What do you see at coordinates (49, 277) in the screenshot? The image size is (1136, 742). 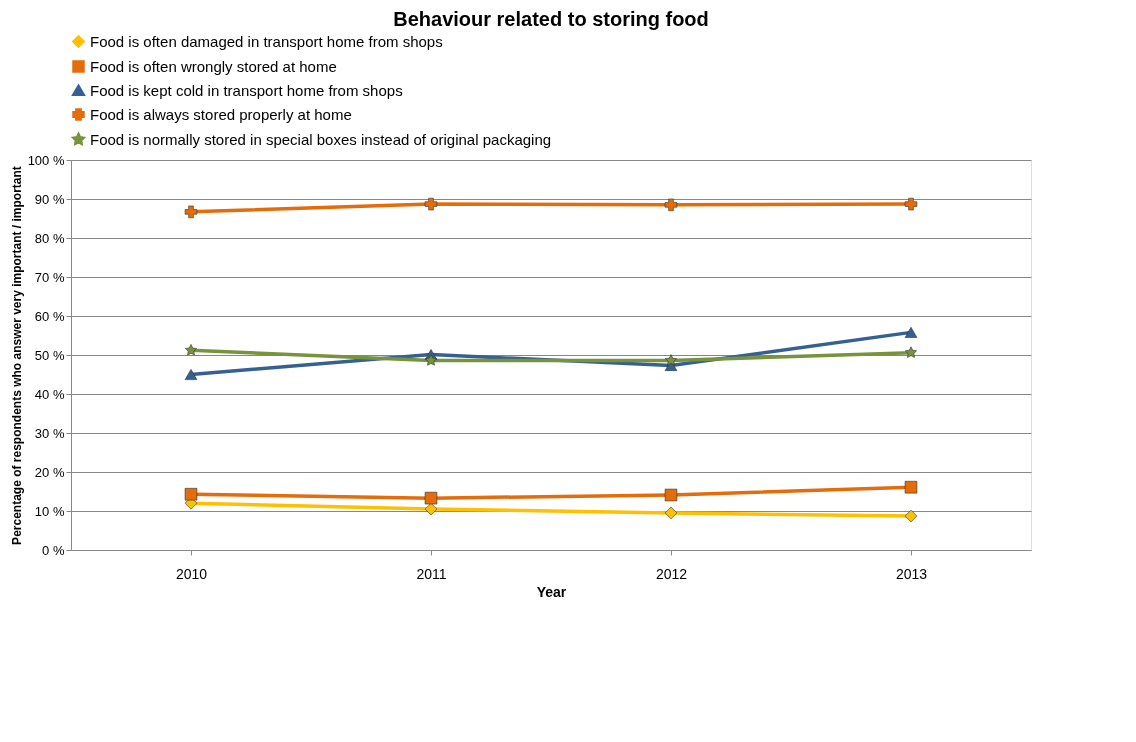 I see `y-tick-label: 70 %` at bounding box center [49, 277].